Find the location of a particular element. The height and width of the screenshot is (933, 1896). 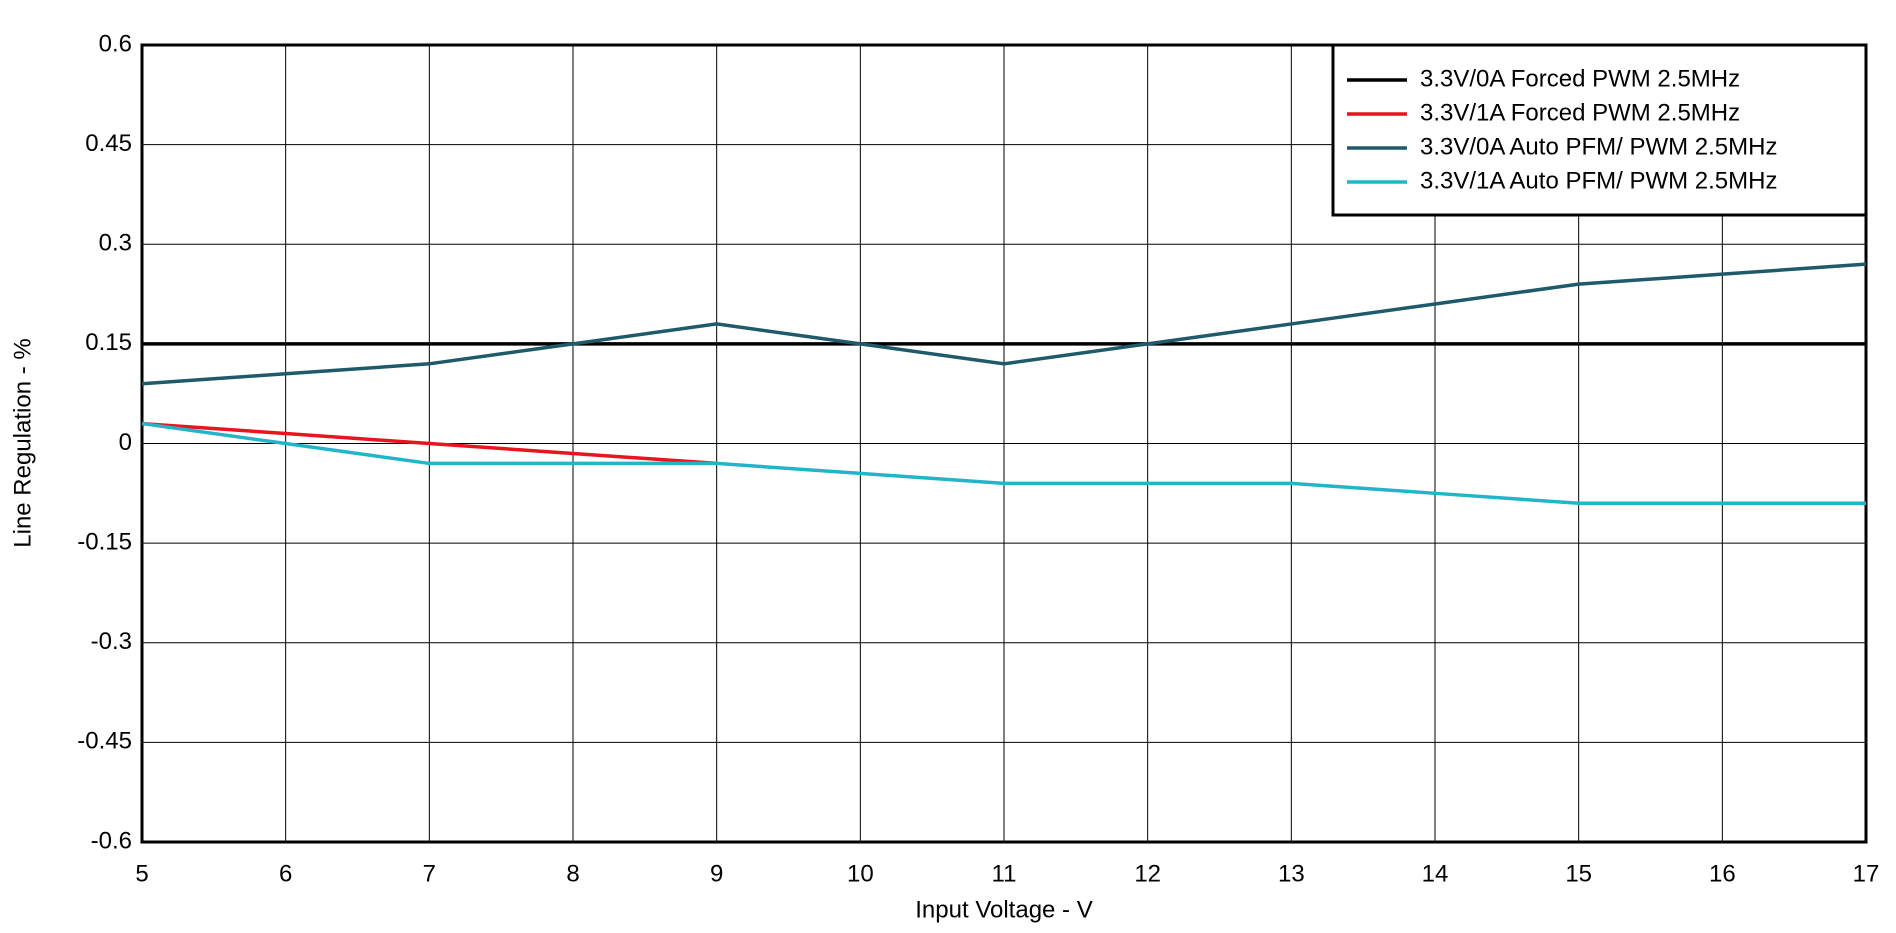

x-axis-label: Input Voltage - V is located at coordinates (1003, 909).